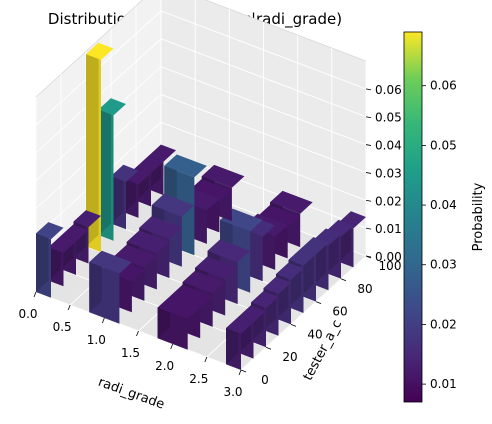 This screenshot has width=492, height=424. I want to click on colorbar-tick-label: 0.03, so click(443, 265).